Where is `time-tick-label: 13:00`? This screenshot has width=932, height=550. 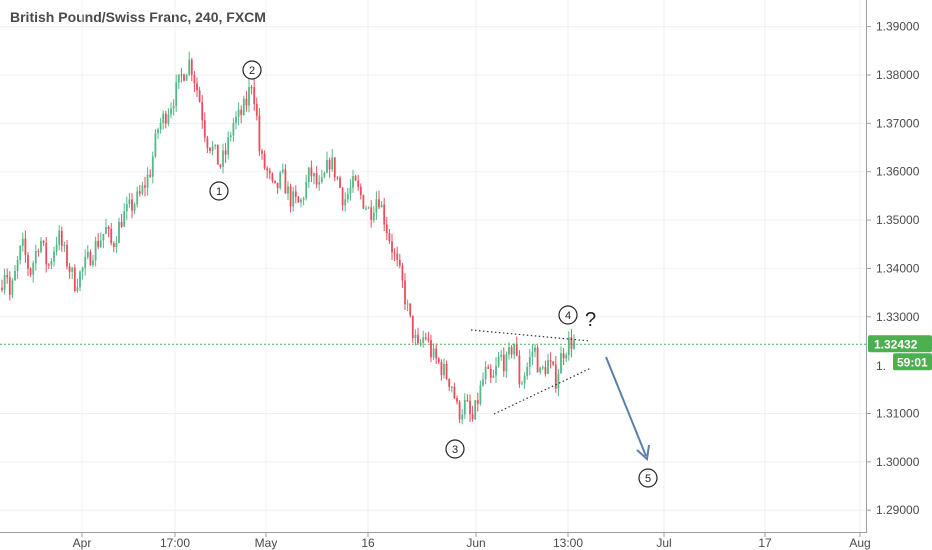
time-tick-label: 13:00 is located at coordinates (568, 543).